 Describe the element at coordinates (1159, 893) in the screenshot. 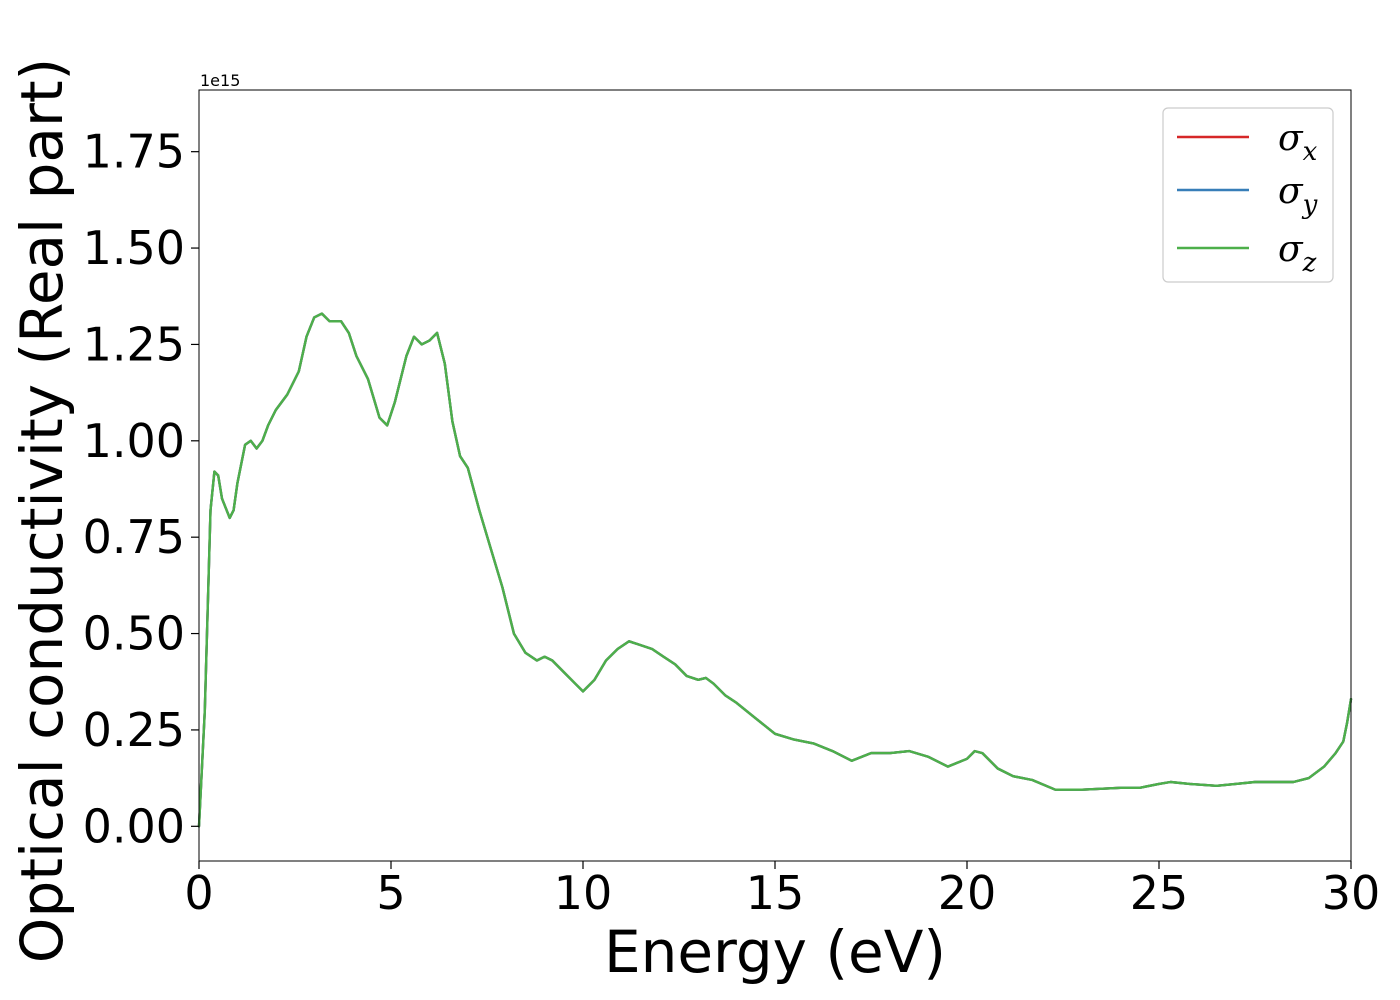

I see `x-tick-label: 25` at that location.